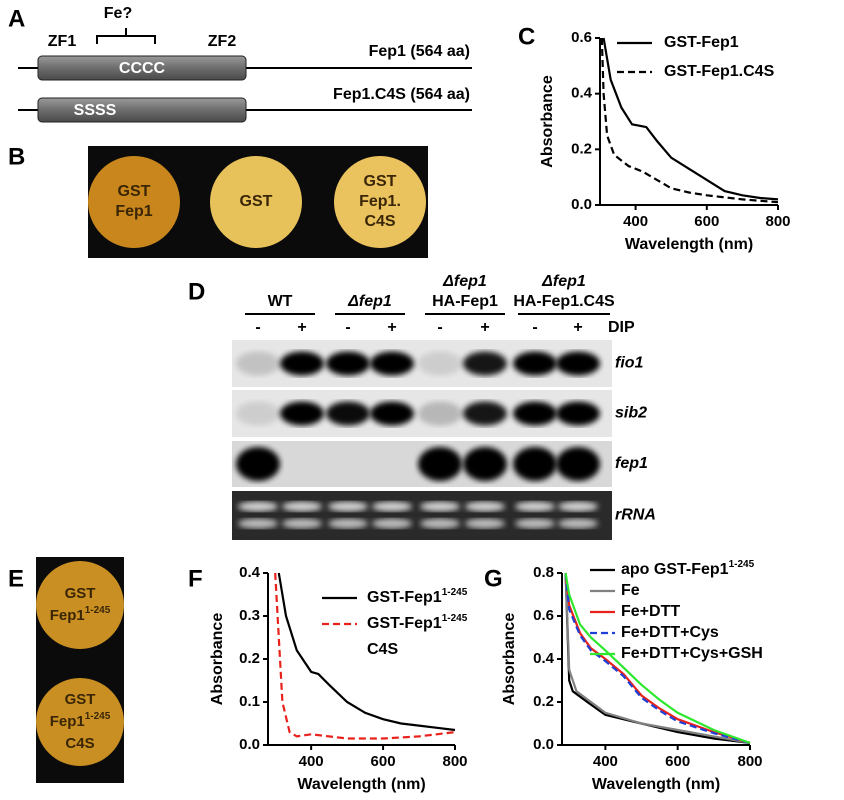 The height and width of the screenshot is (800, 844). I want to click on legend-label: Fe+DTT, so click(650, 611).